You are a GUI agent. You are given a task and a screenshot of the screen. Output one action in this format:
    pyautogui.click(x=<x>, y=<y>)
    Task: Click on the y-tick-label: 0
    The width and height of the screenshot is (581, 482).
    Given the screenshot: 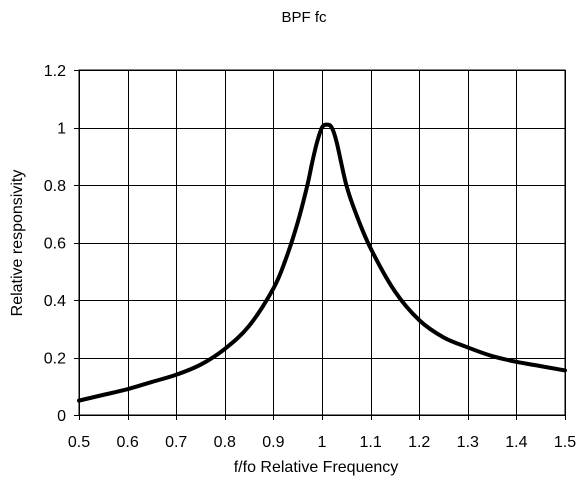 What is the action you would take?
    pyautogui.click(x=61, y=416)
    